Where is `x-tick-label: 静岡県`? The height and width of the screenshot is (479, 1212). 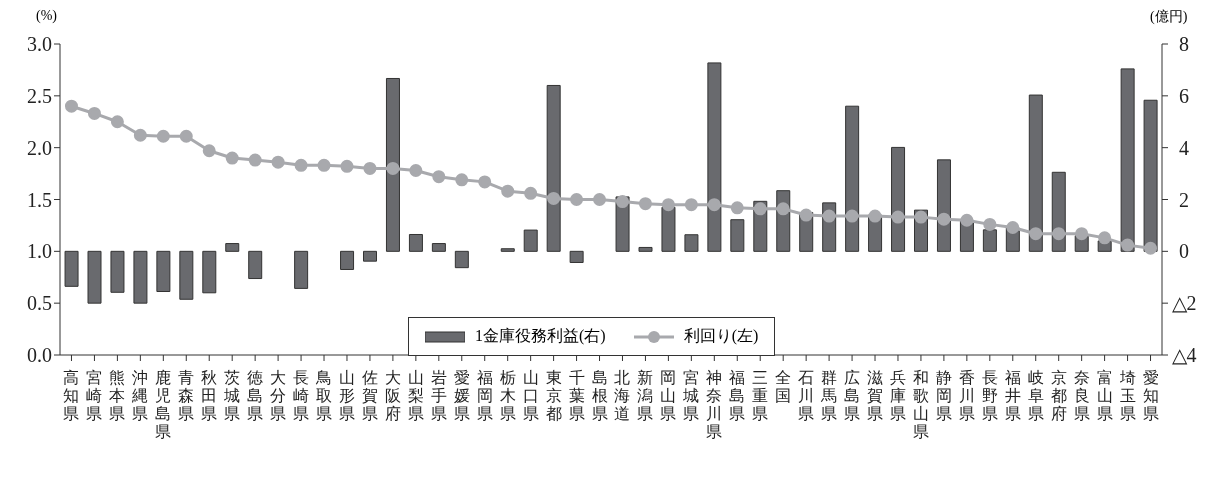 x-tick-label: 静岡県 is located at coordinates (943, 395).